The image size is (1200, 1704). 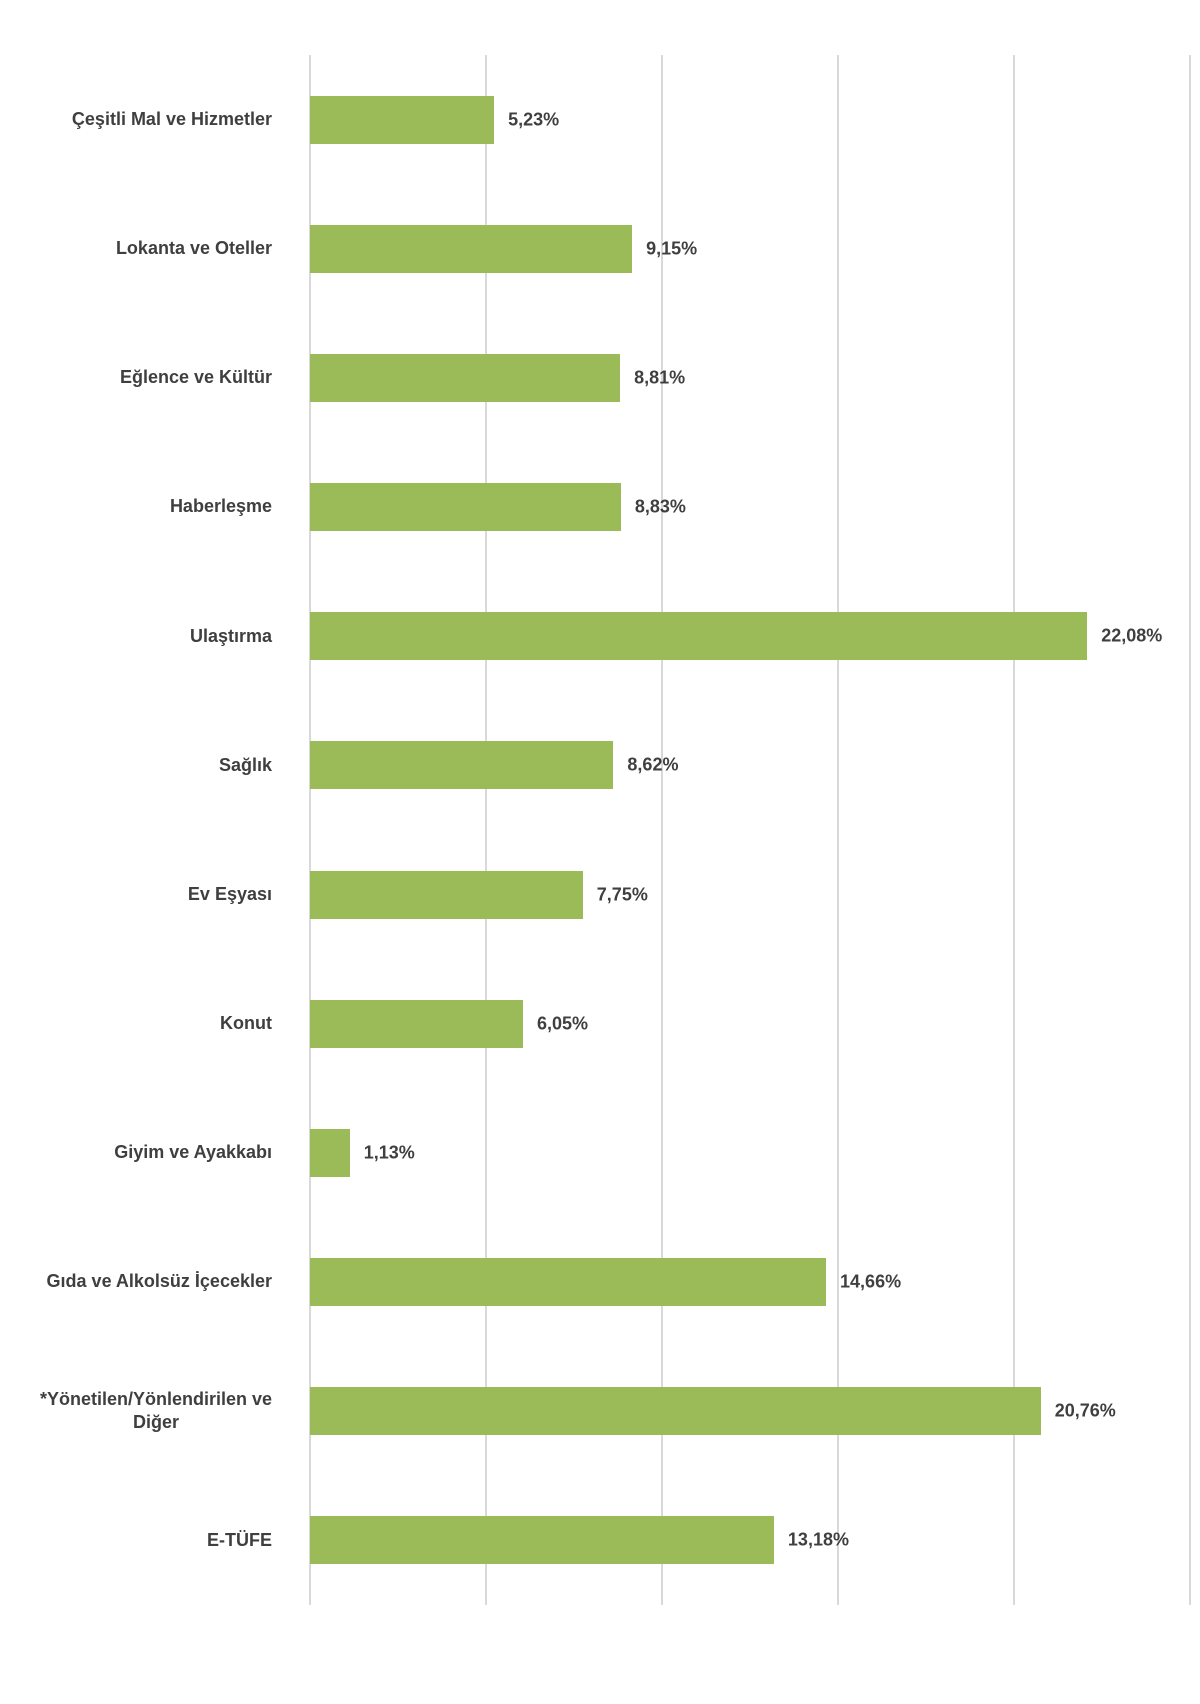 I want to click on bar-area: 8,83%, so click(x=750, y=507).